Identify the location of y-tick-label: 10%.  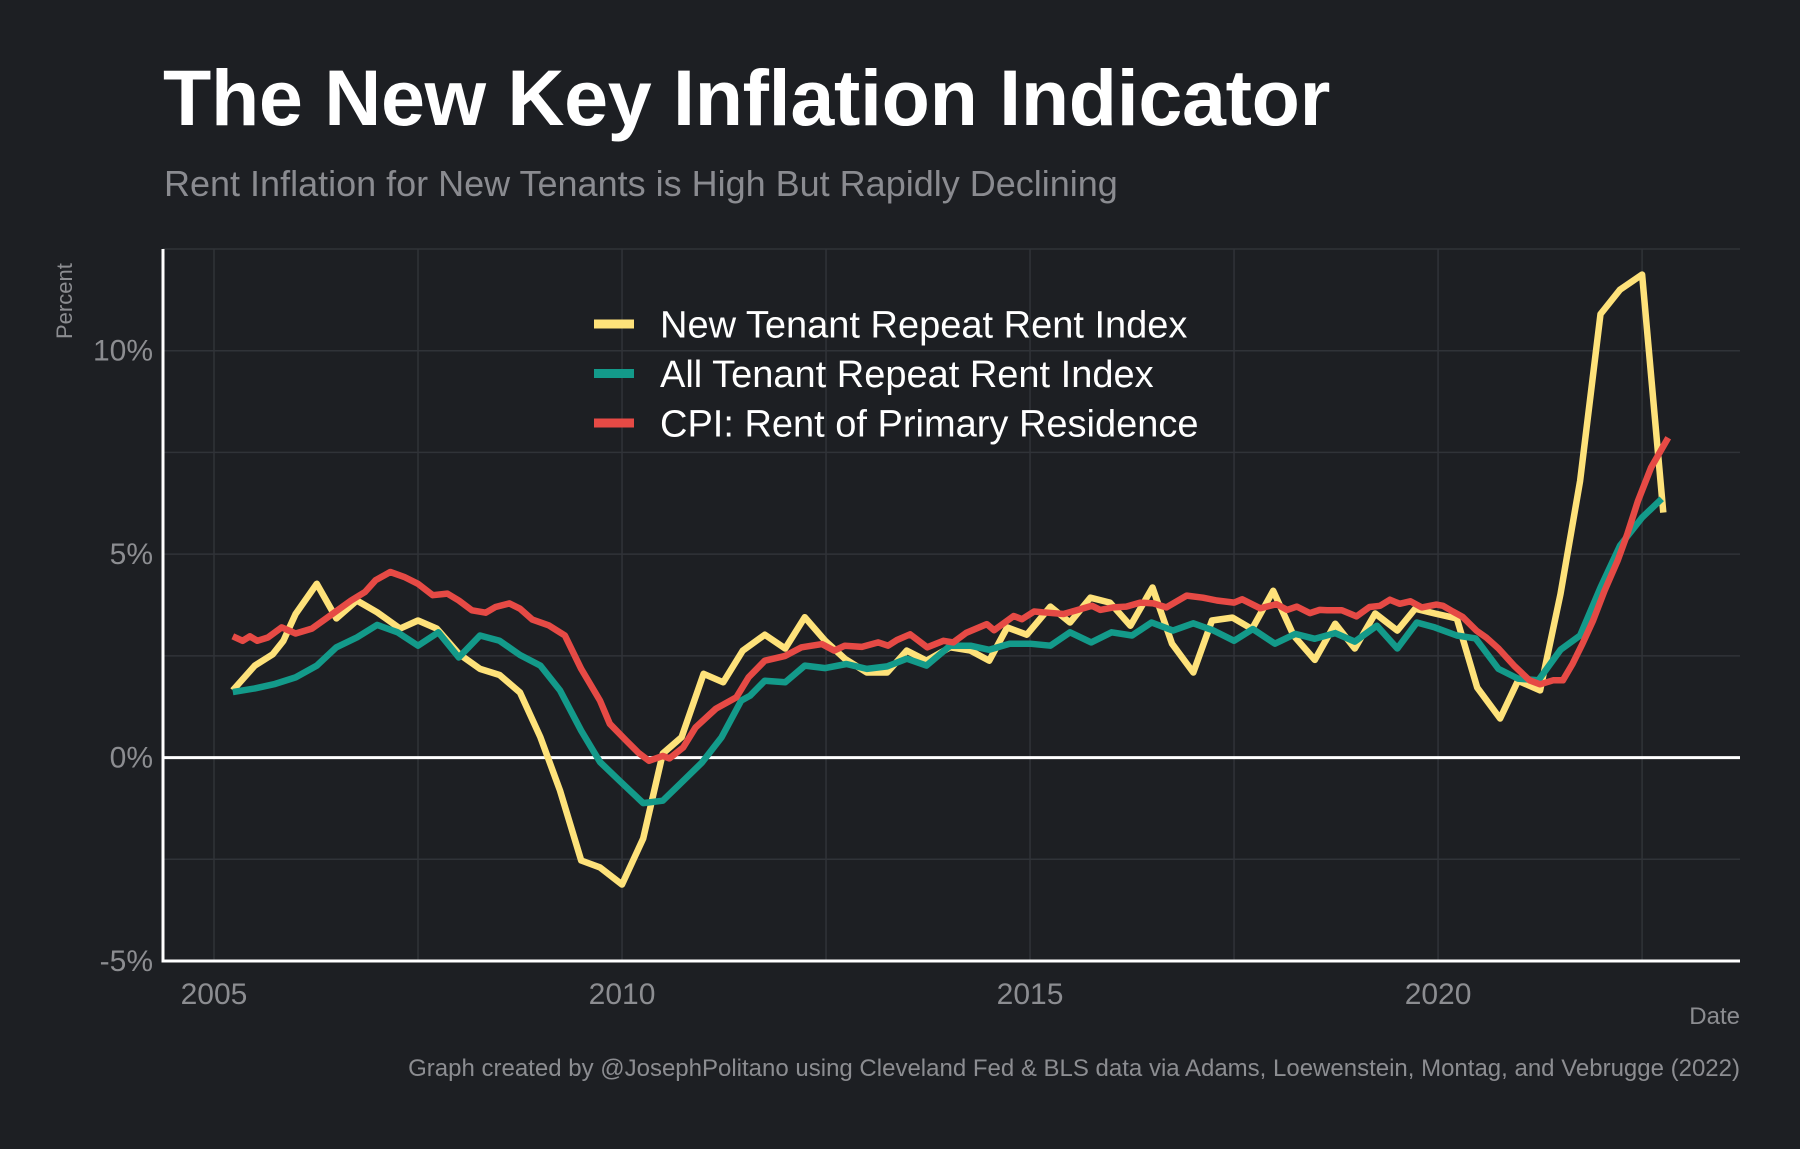
(123, 351).